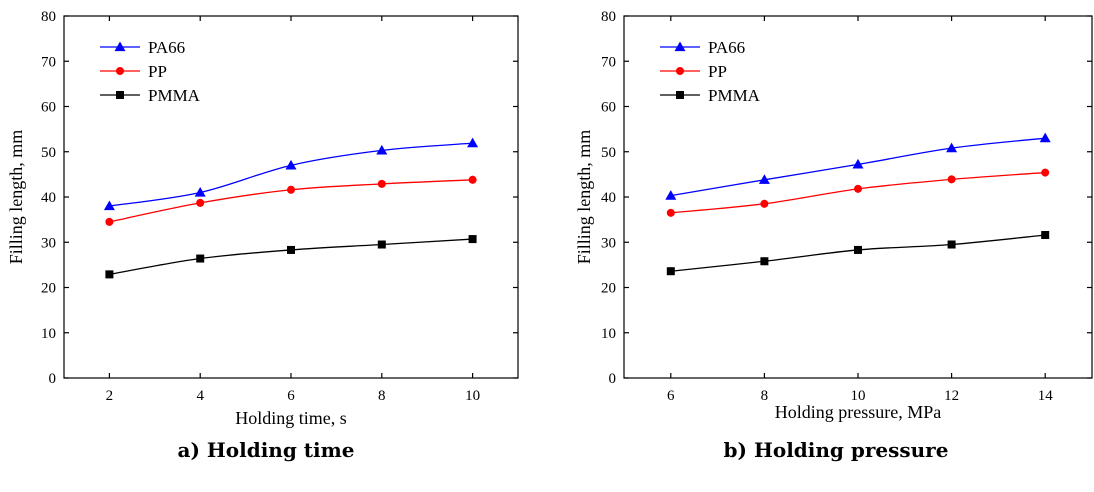 This screenshot has height=492, width=1094. Describe the element at coordinates (110, 396) in the screenshot. I see `x-tick-label: 2` at that location.